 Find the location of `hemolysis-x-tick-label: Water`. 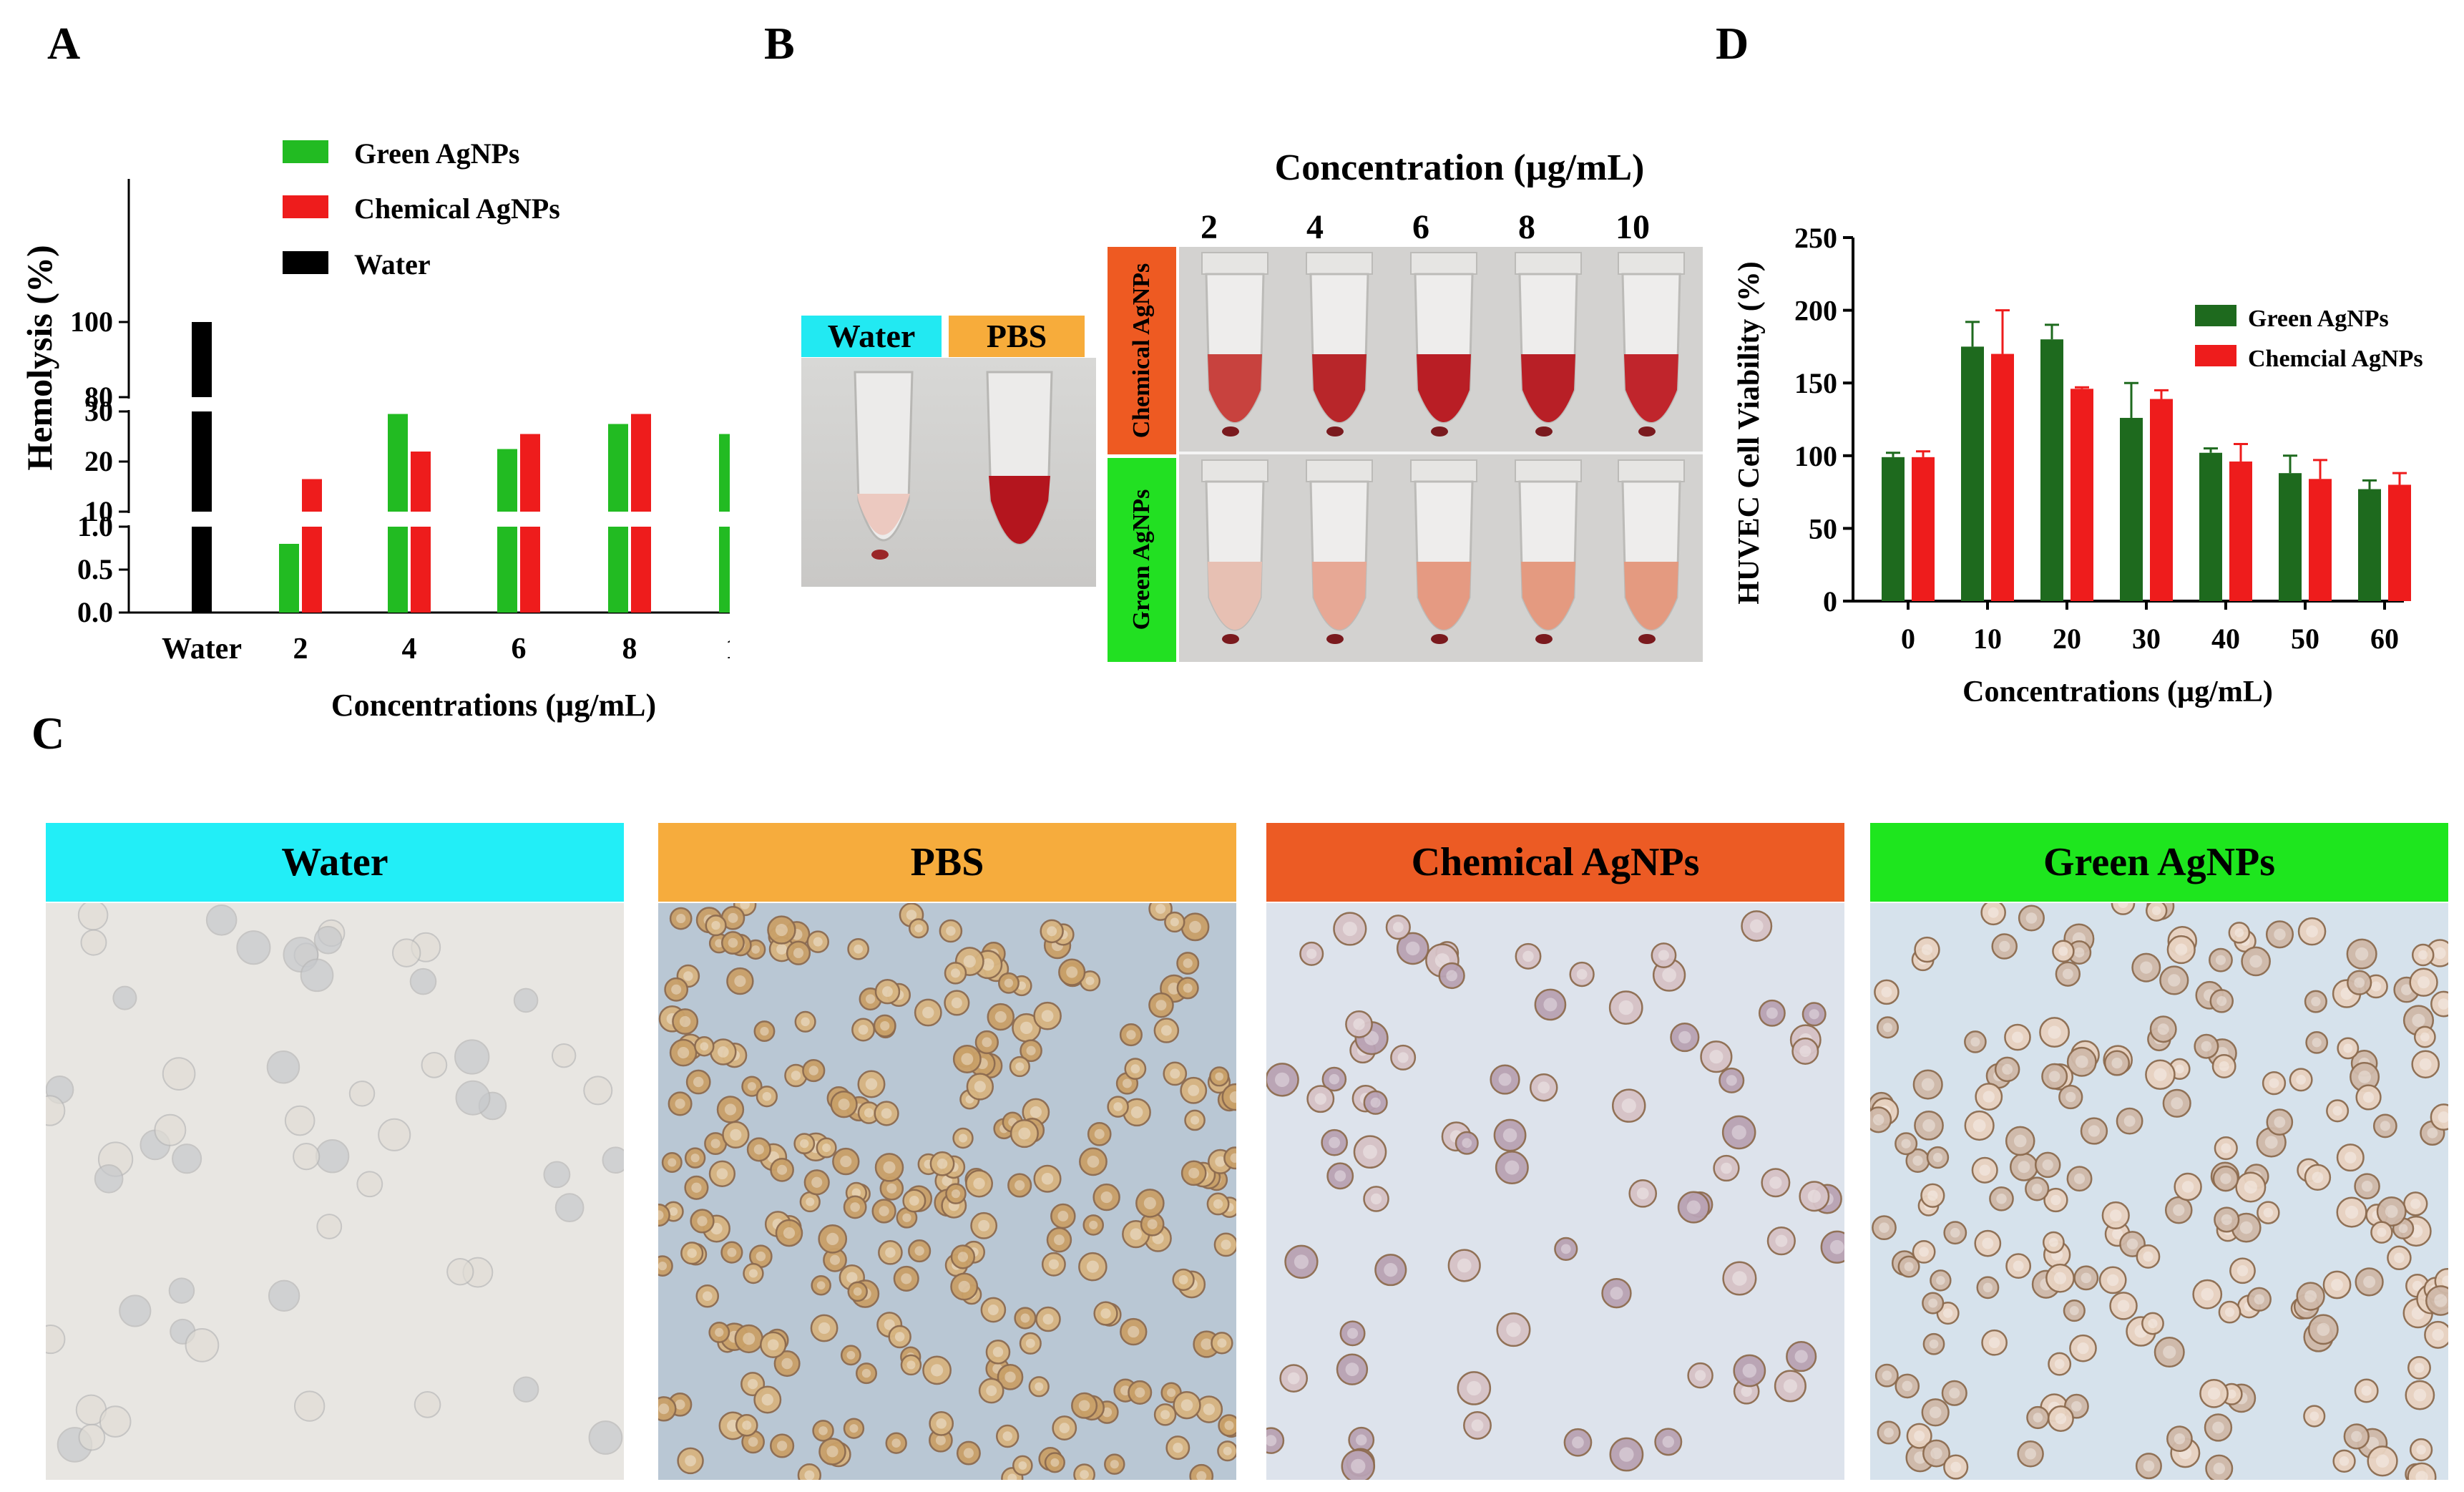

hemolysis-x-tick-label: Water is located at coordinates (202, 649).